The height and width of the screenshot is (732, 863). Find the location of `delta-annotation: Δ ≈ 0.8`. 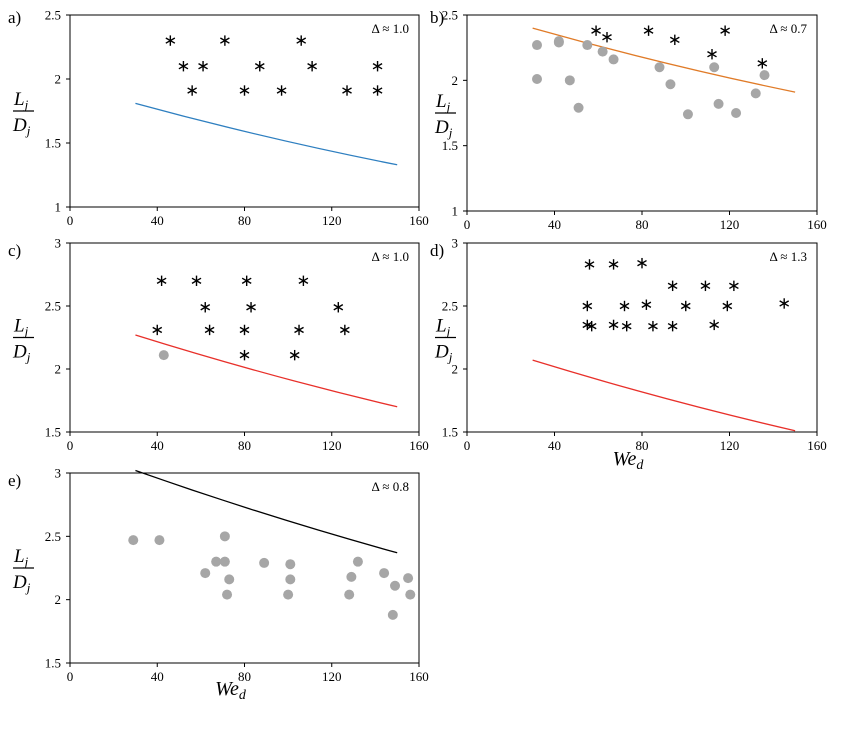

delta-annotation: Δ ≈ 0.8 is located at coordinates (390, 486).